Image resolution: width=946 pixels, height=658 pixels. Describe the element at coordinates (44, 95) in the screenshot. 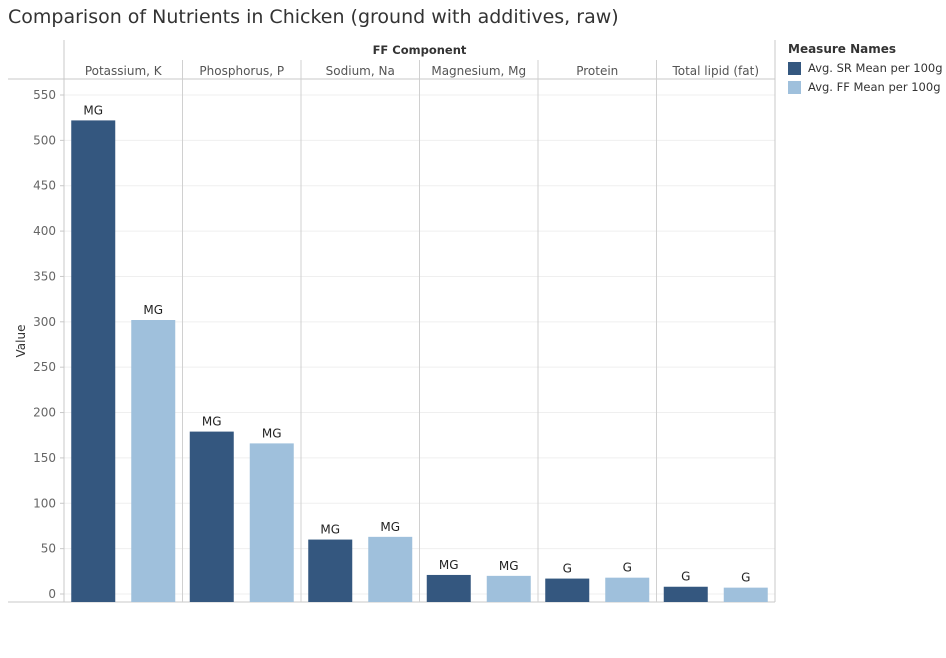

I see `y-tick-label-11: 550` at that location.